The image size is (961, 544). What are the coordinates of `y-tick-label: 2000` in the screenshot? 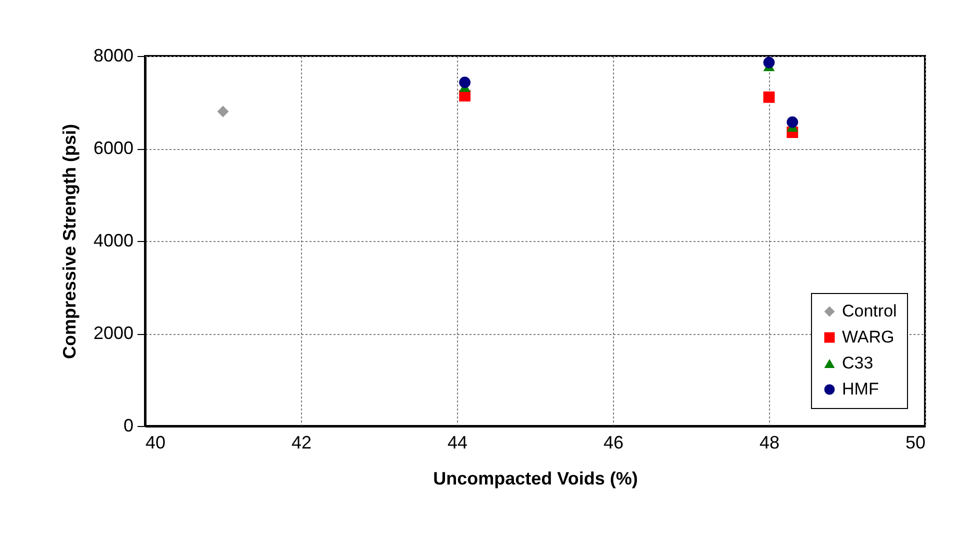 It's located at (113, 333).